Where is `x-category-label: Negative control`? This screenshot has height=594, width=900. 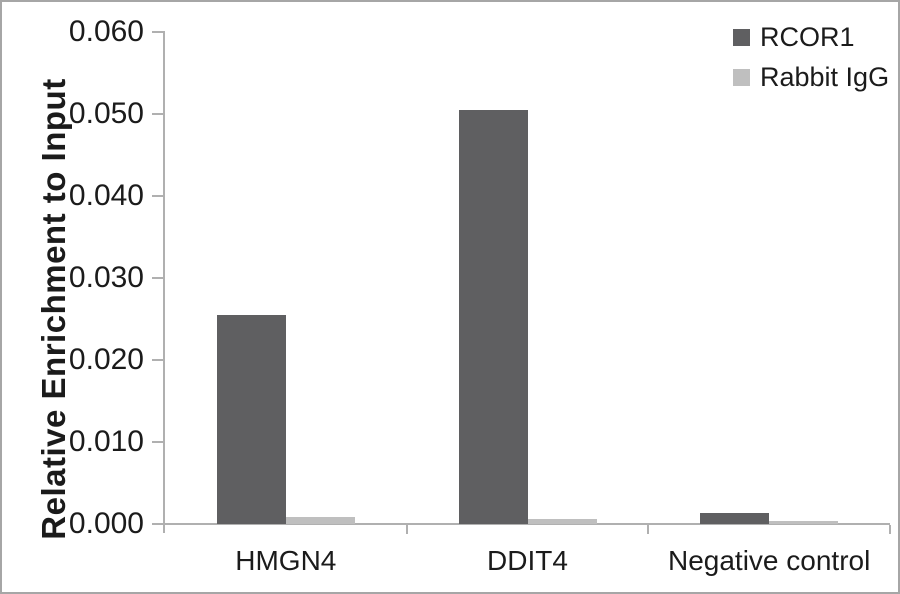
x-category-label: Negative control is located at coordinates (769, 560).